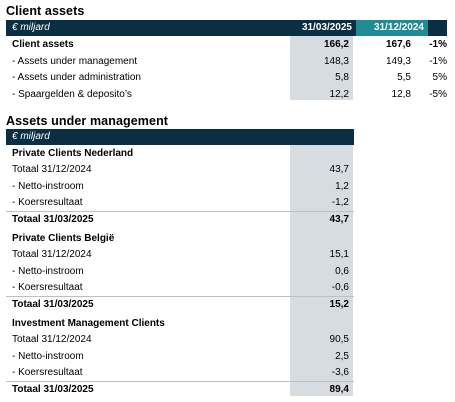 The height and width of the screenshot is (402, 455). What do you see at coordinates (321, 68) in the screenshot?
I see `client-assets-highlight-column` at bounding box center [321, 68].